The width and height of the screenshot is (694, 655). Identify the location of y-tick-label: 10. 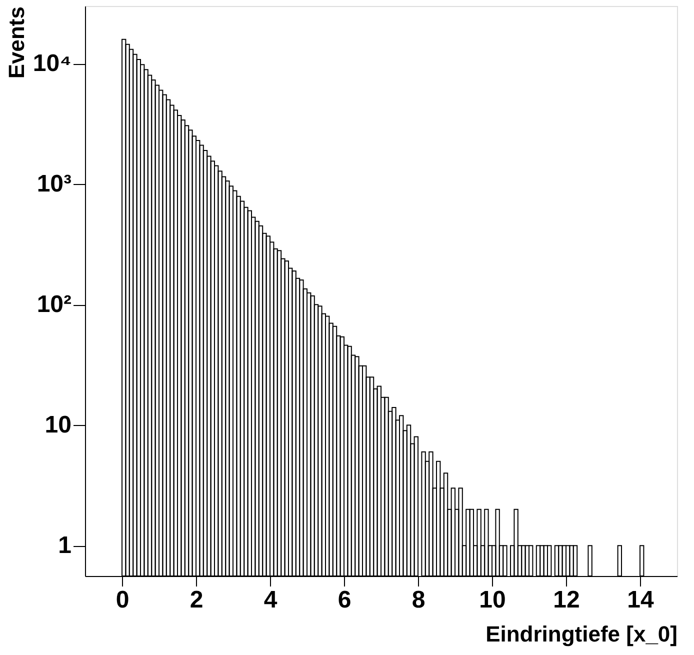
(58, 425).